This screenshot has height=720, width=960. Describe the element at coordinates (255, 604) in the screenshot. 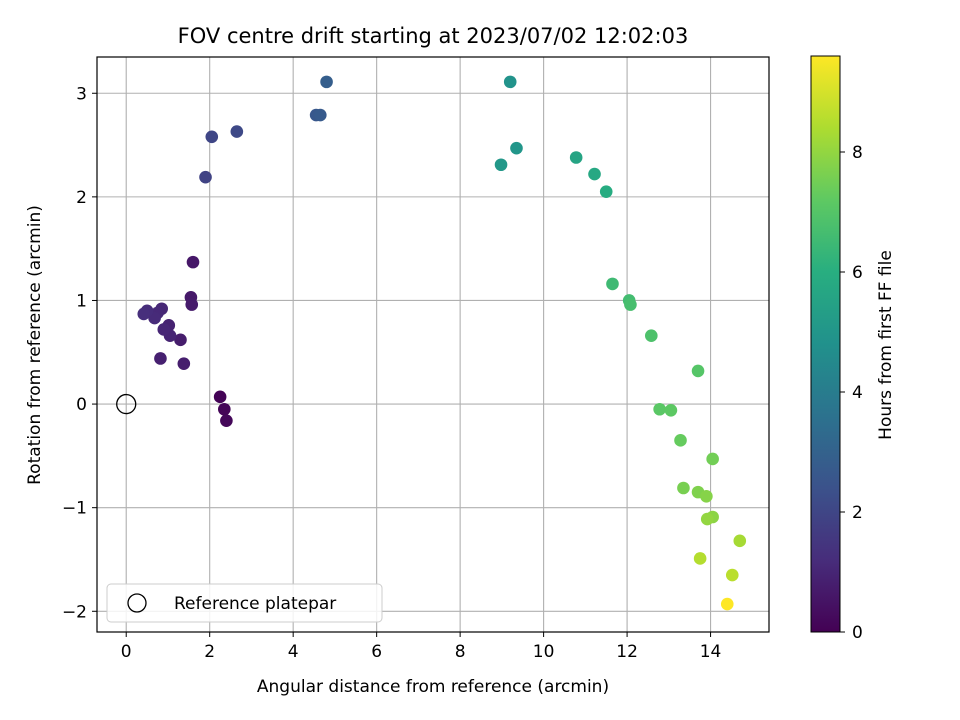

I see `legend-label: Reference platepar` at that location.